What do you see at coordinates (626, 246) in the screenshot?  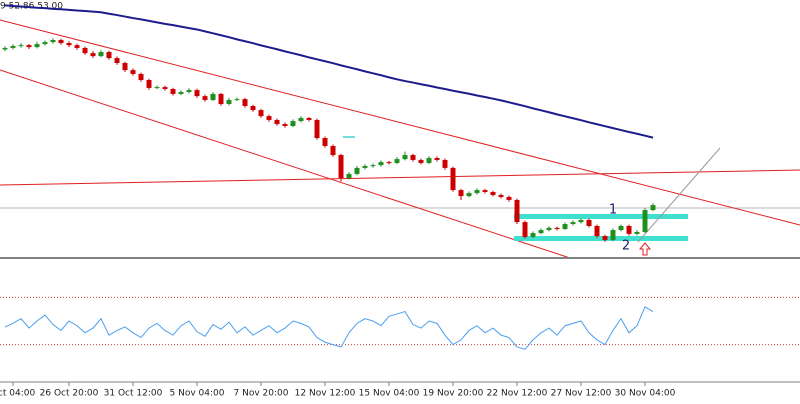 I see `label-two: 2` at bounding box center [626, 246].